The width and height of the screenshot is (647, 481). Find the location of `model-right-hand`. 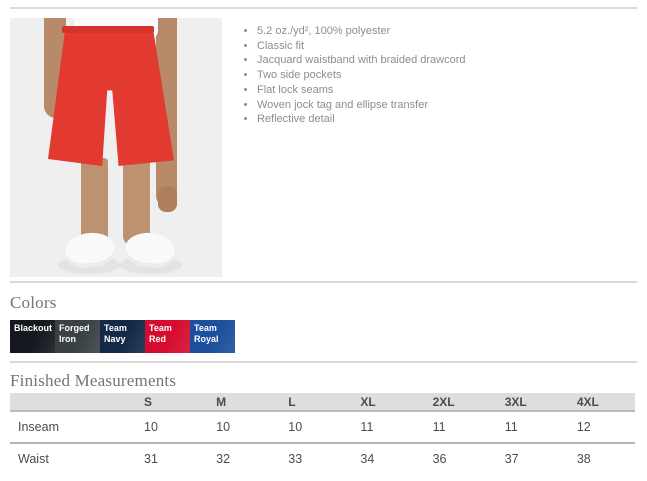

model-right-hand is located at coordinates (167, 199).